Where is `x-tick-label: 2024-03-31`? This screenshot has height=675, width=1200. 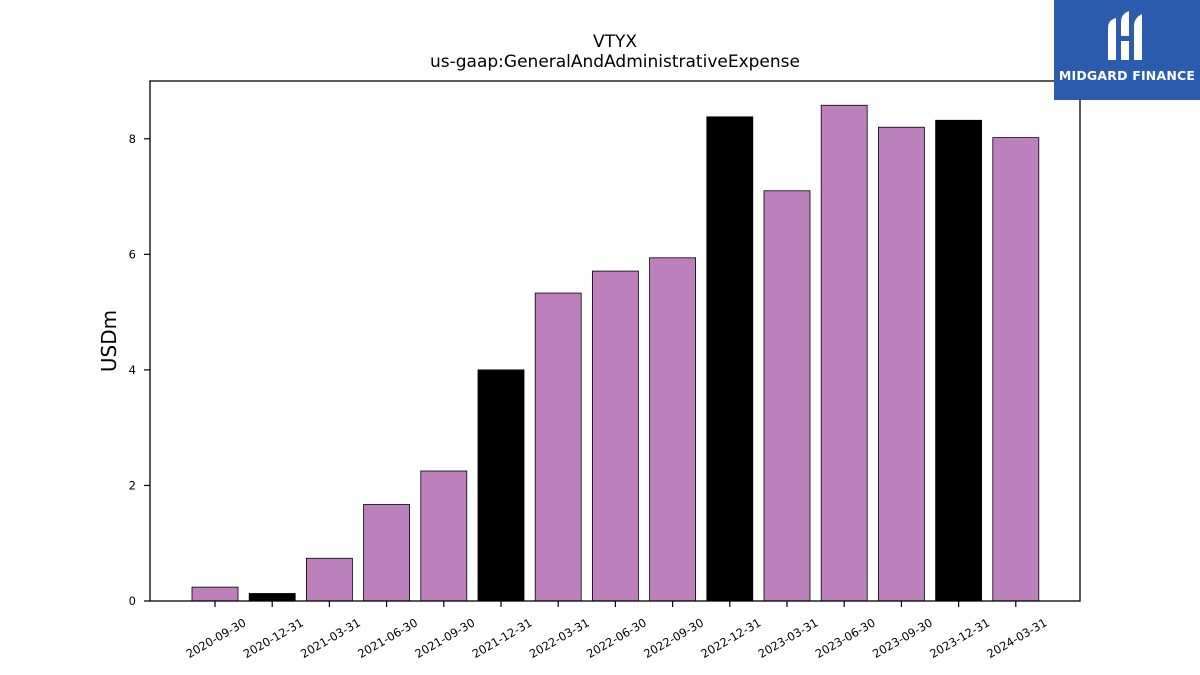 x-tick-label: 2024-03-31 is located at coordinates (1016, 638).